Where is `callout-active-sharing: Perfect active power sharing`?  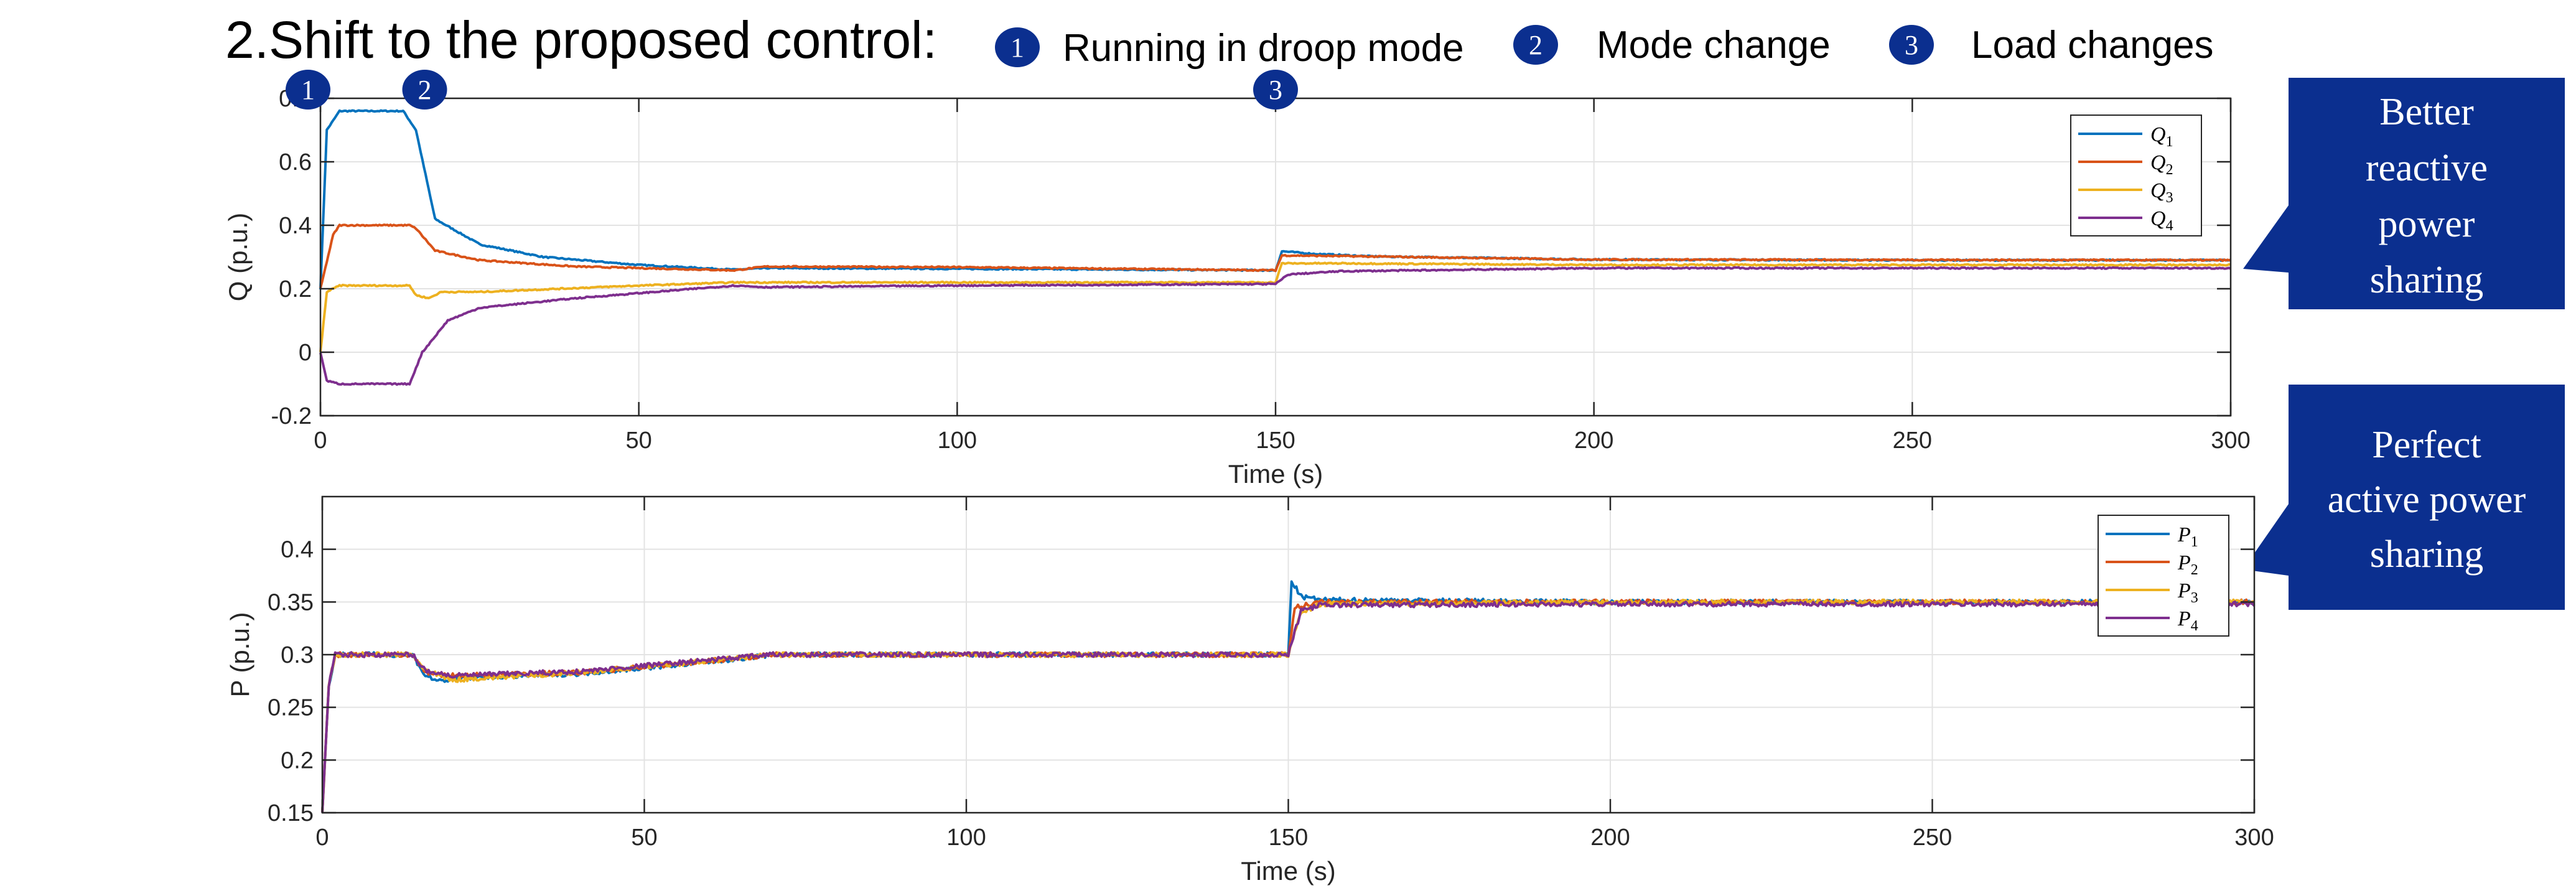
callout-active-sharing: Perfect active power sharing is located at coordinates (2404, 497).